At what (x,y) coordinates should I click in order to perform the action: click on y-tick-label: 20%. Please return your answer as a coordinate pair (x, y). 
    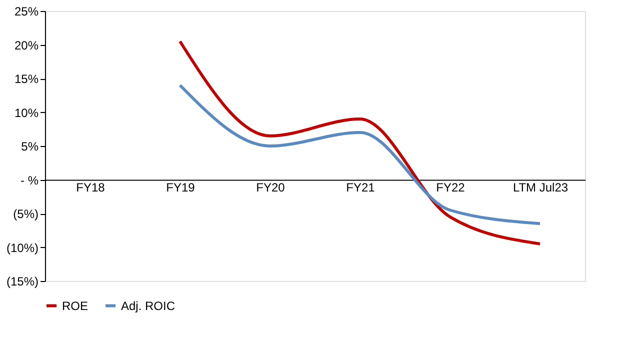
    Looking at the image, I should click on (26, 45).